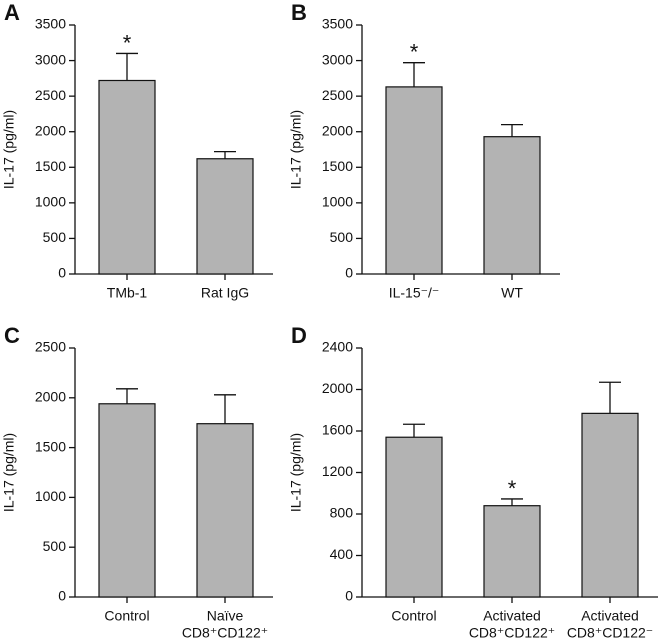 This screenshot has height=639, width=667. I want to click on x-tick-label: CD8⁺CD122⁻, so click(610, 632).